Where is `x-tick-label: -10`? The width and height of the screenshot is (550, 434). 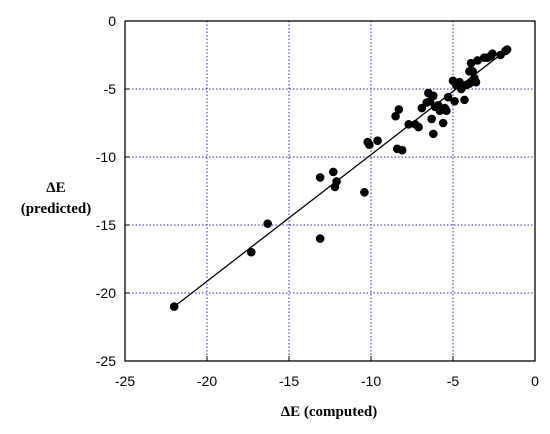 x-tick-label: -10 is located at coordinates (371, 381).